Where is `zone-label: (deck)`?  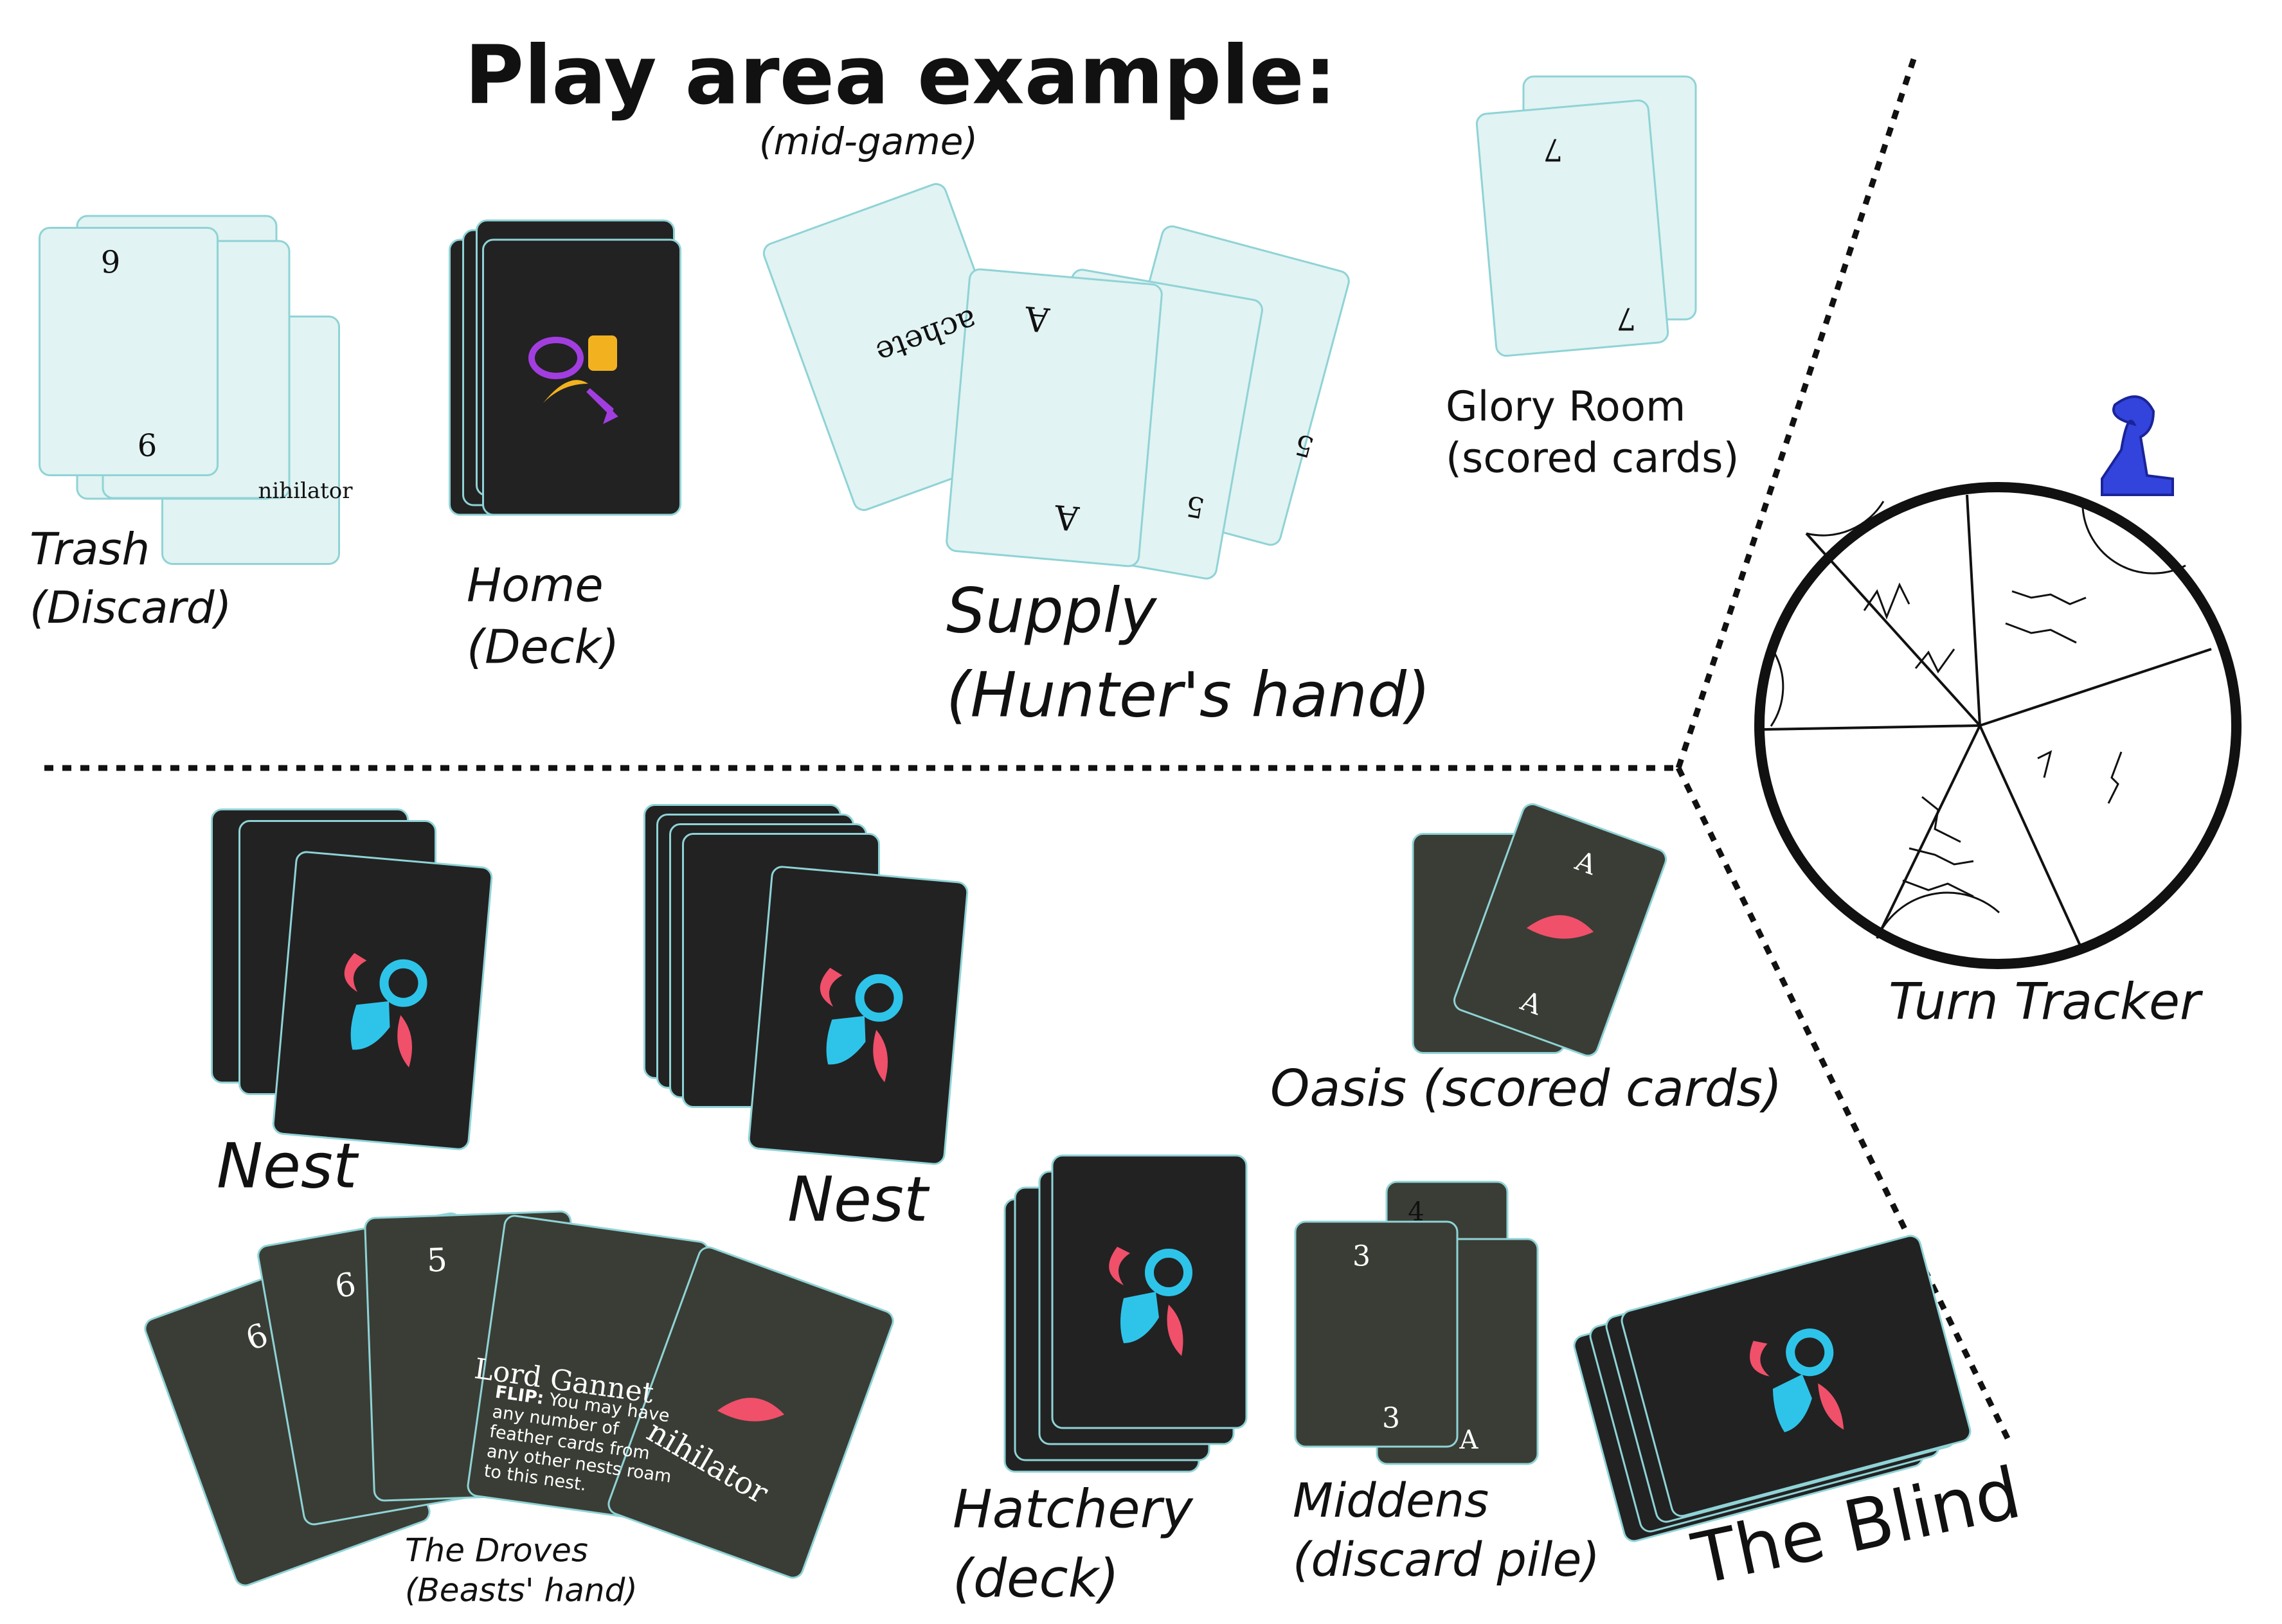
zone-label: (deck) is located at coordinates (1036, 1578).